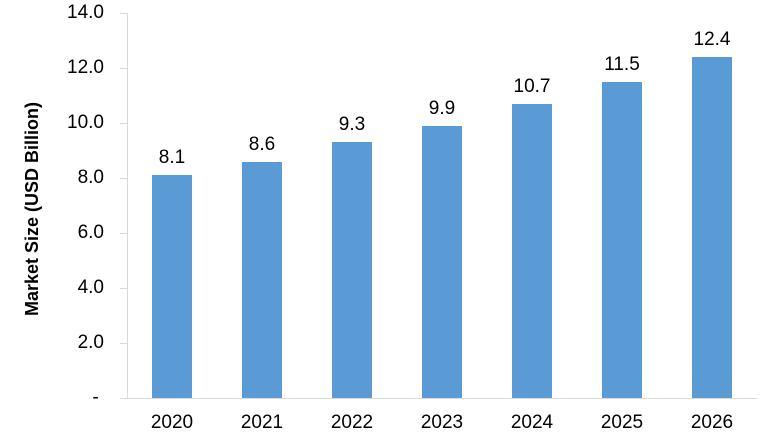  Describe the element at coordinates (172, 286) in the screenshot. I see `bar-2020` at that location.